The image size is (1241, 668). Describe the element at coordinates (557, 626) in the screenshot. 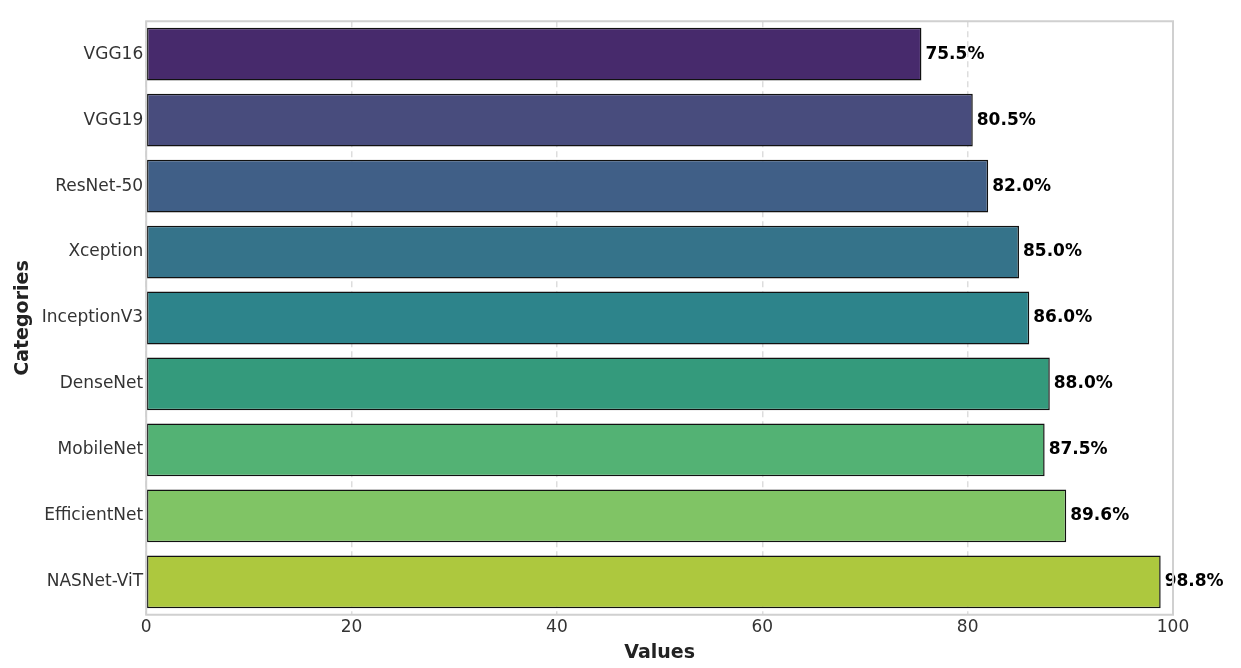

I see `x-tick-label: 40` at that location.